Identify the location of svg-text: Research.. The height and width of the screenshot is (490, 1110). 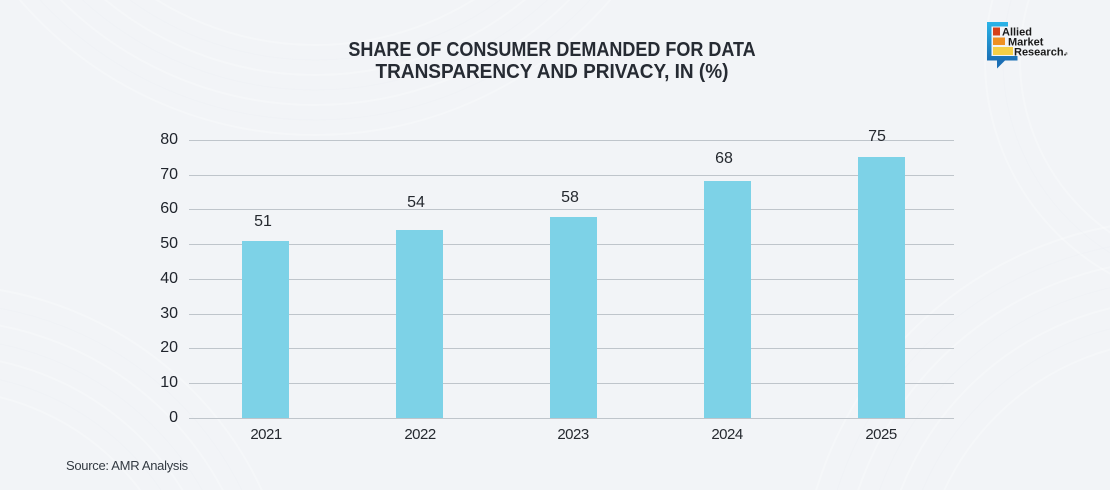
(1040, 53).